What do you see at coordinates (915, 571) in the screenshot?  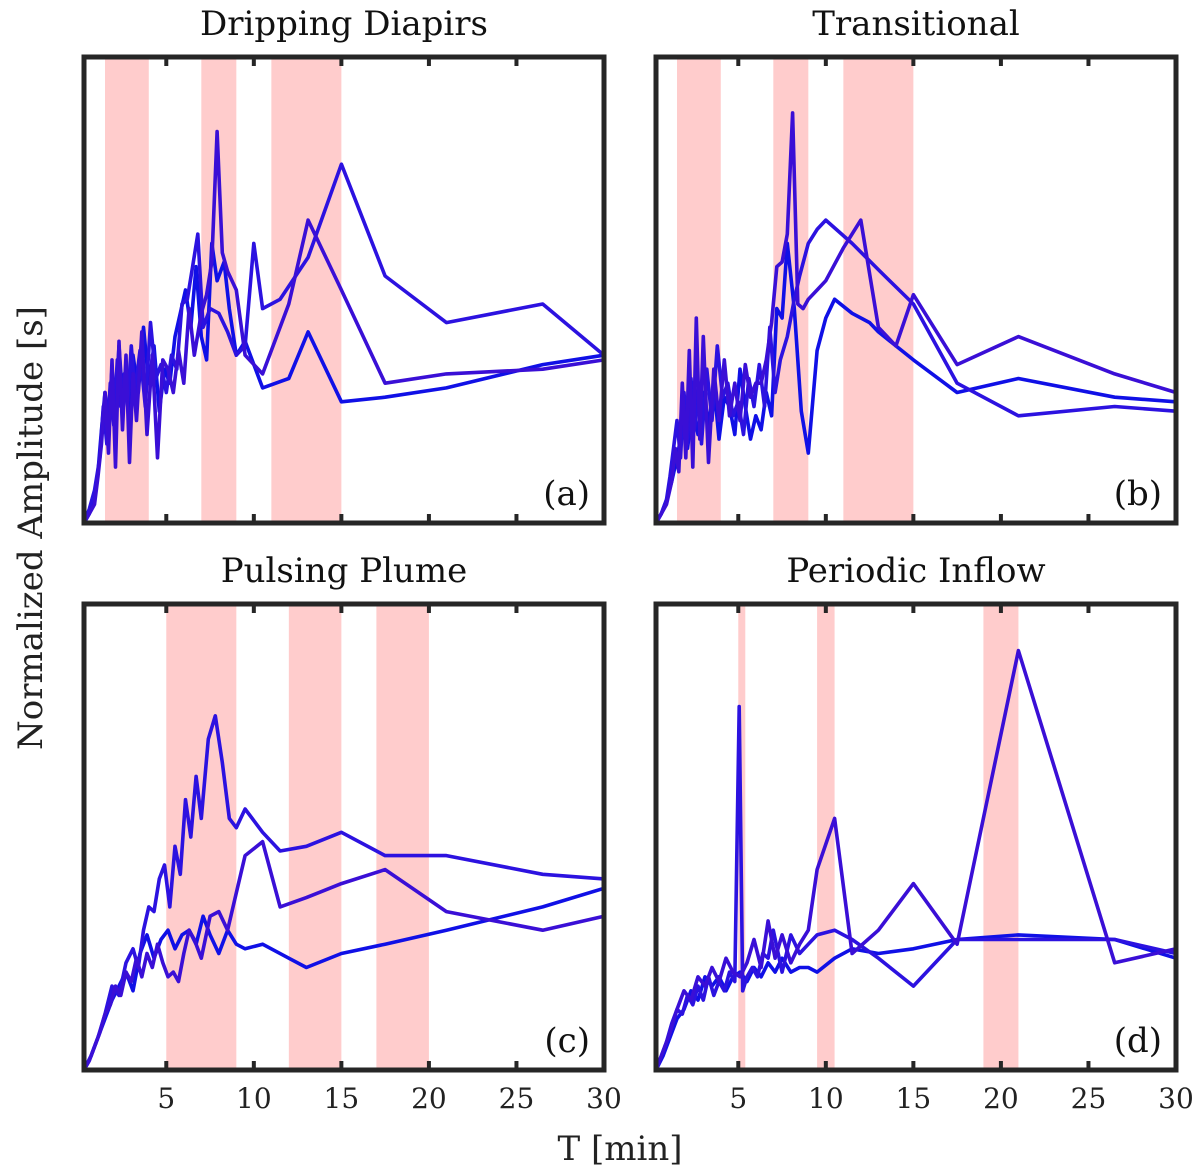 I see `panel-title: Periodic Inflow` at bounding box center [915, 571].